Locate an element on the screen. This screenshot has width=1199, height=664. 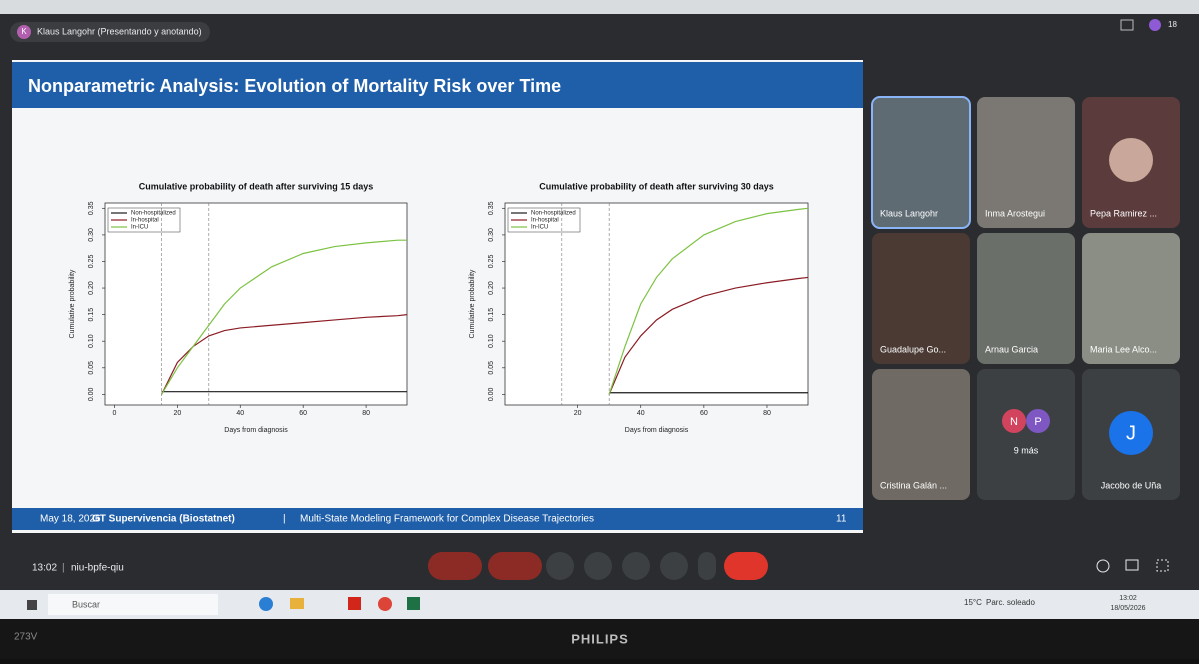
meeting-time: 13:02 is located at coordinates (44, 568).